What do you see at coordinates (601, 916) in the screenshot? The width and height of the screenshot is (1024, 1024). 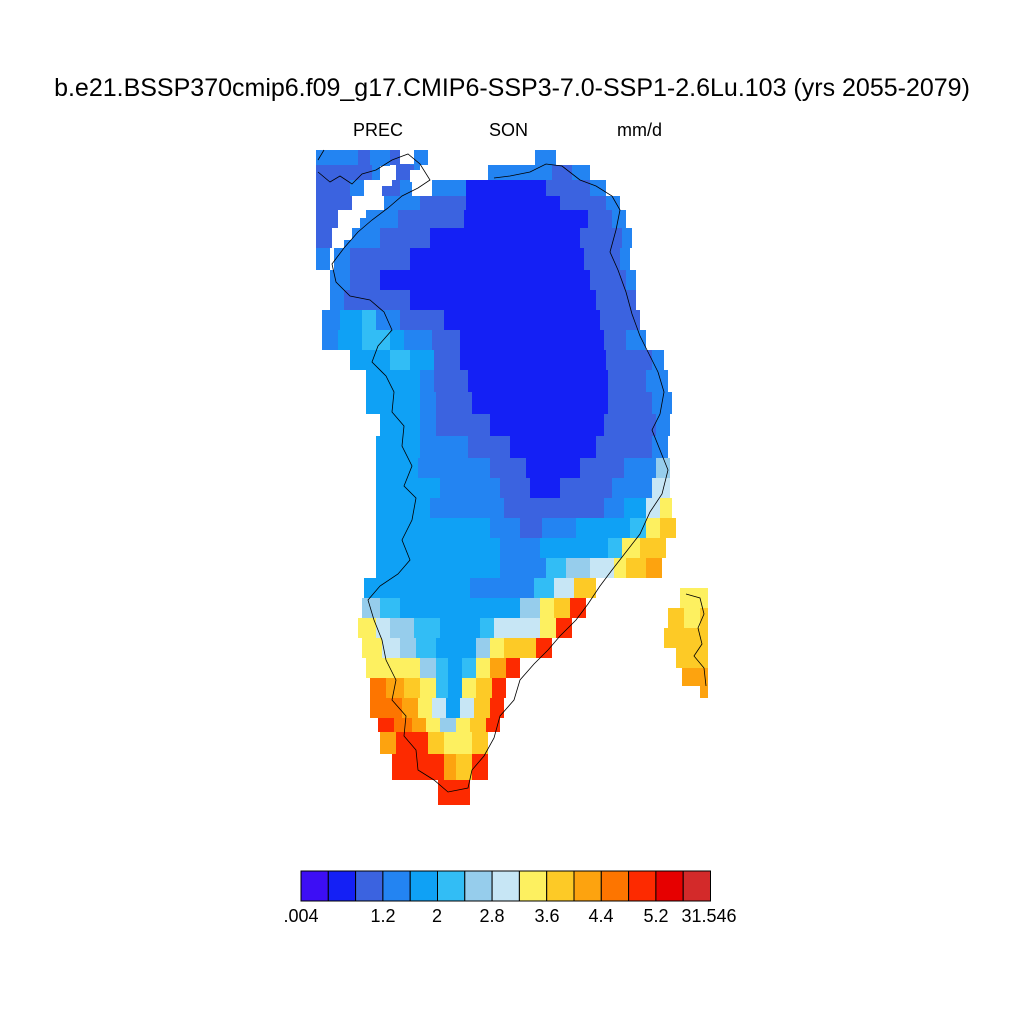 I see `colorbar-label: 4.4` at bounding box center [601, 916].